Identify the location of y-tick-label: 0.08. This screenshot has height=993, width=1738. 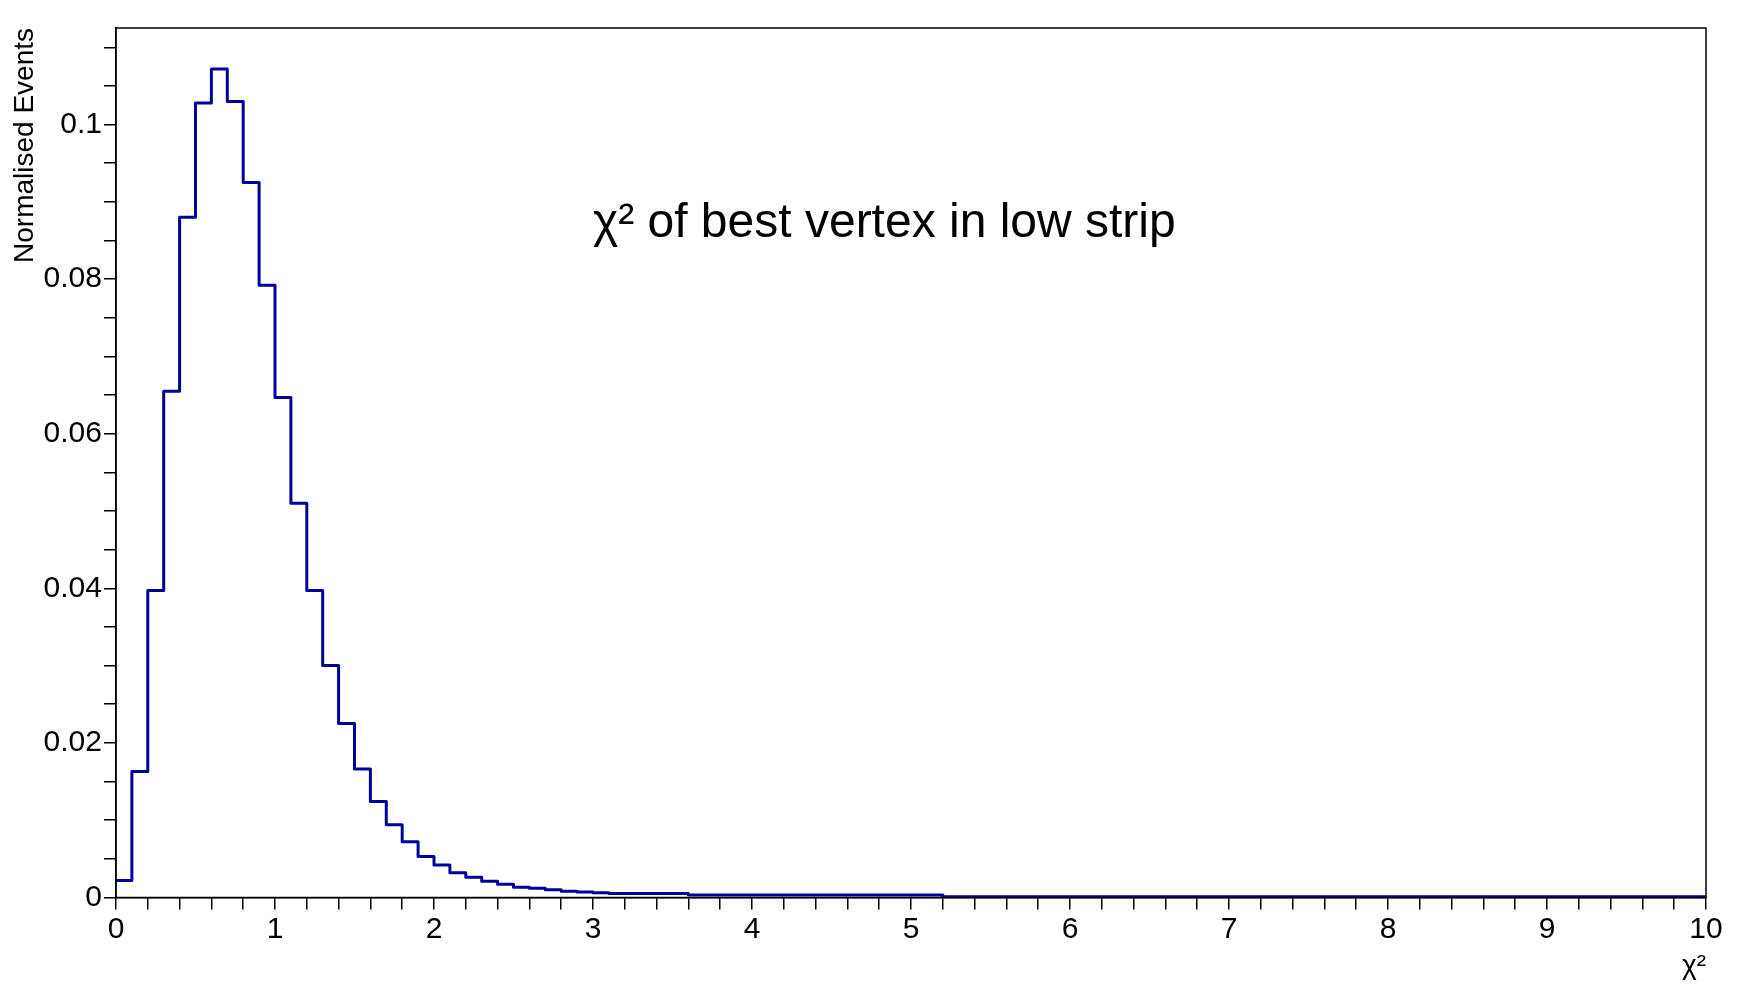
(72, 277).